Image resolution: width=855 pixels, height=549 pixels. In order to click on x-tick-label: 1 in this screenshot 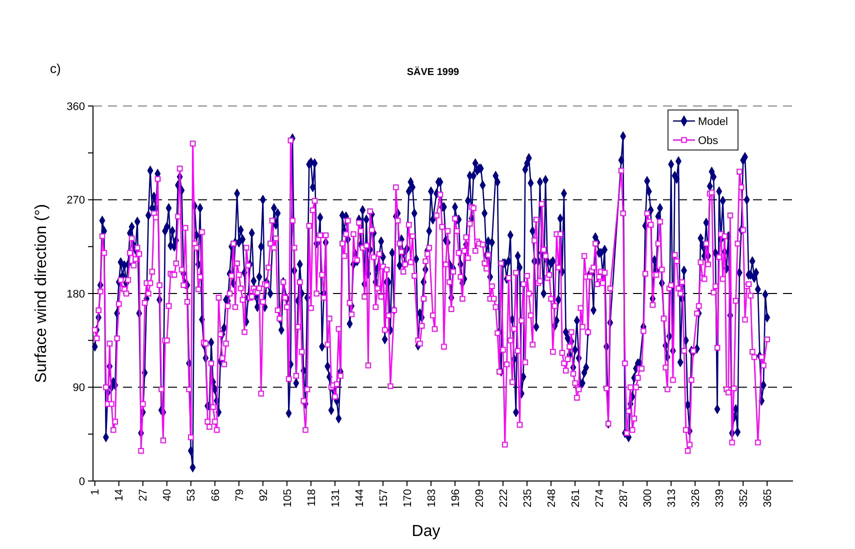, I will do `click(96, 492)`.